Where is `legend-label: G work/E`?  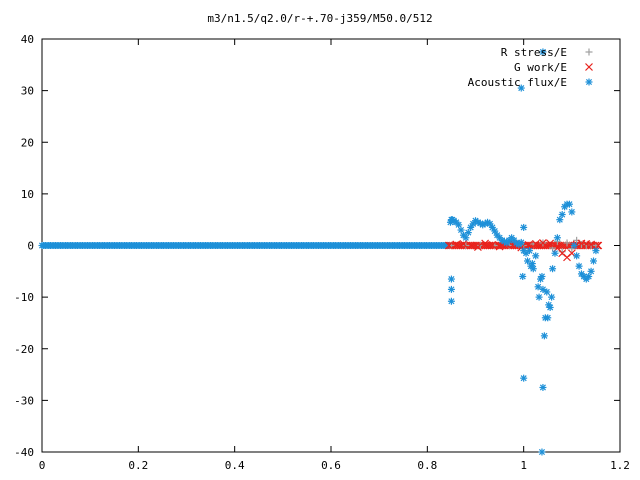
legend-label: G work/E is located at coordinates (540, 67).